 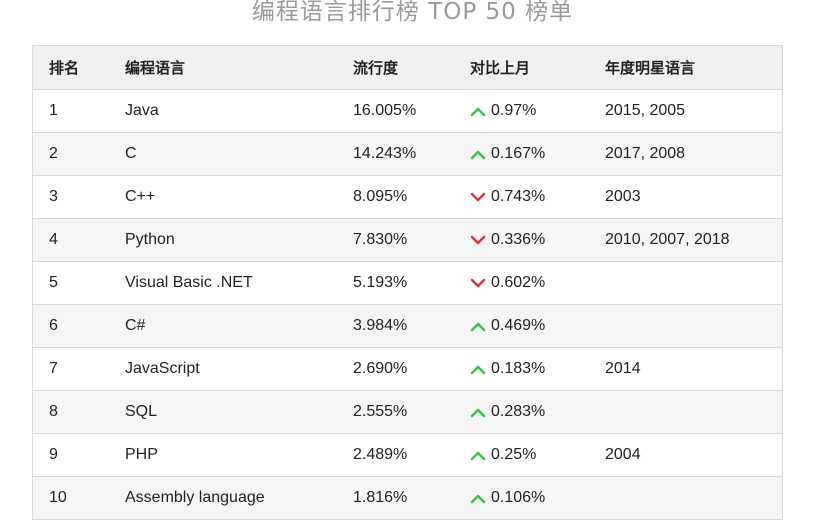 I want to click on language-cell: SQL, so click(x=141, y=411).